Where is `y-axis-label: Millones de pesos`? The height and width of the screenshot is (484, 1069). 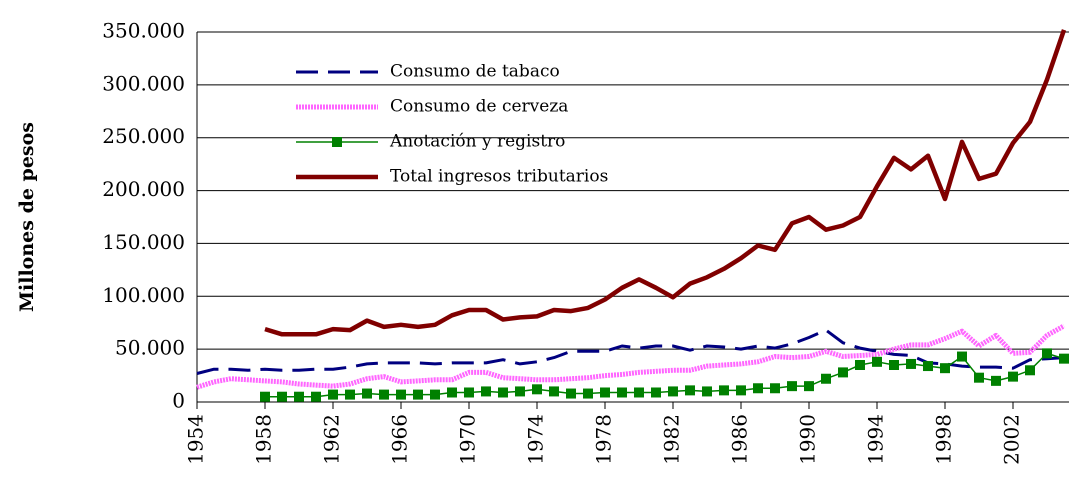
y-axis-label: Millones de pesos is located at coordinates (27, 217).